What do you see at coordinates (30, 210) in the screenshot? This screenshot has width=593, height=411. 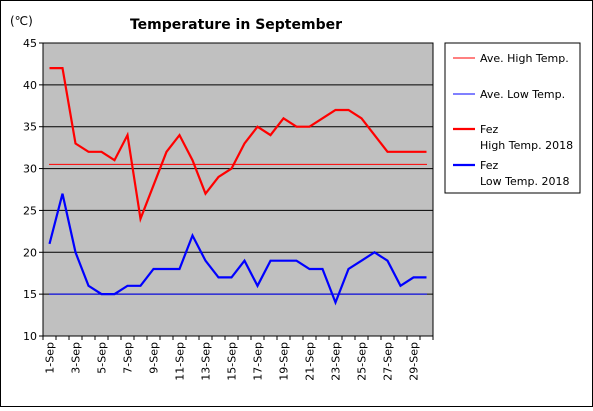 I see `y-tick-label-25: 25` at bounding box center [30, 210].